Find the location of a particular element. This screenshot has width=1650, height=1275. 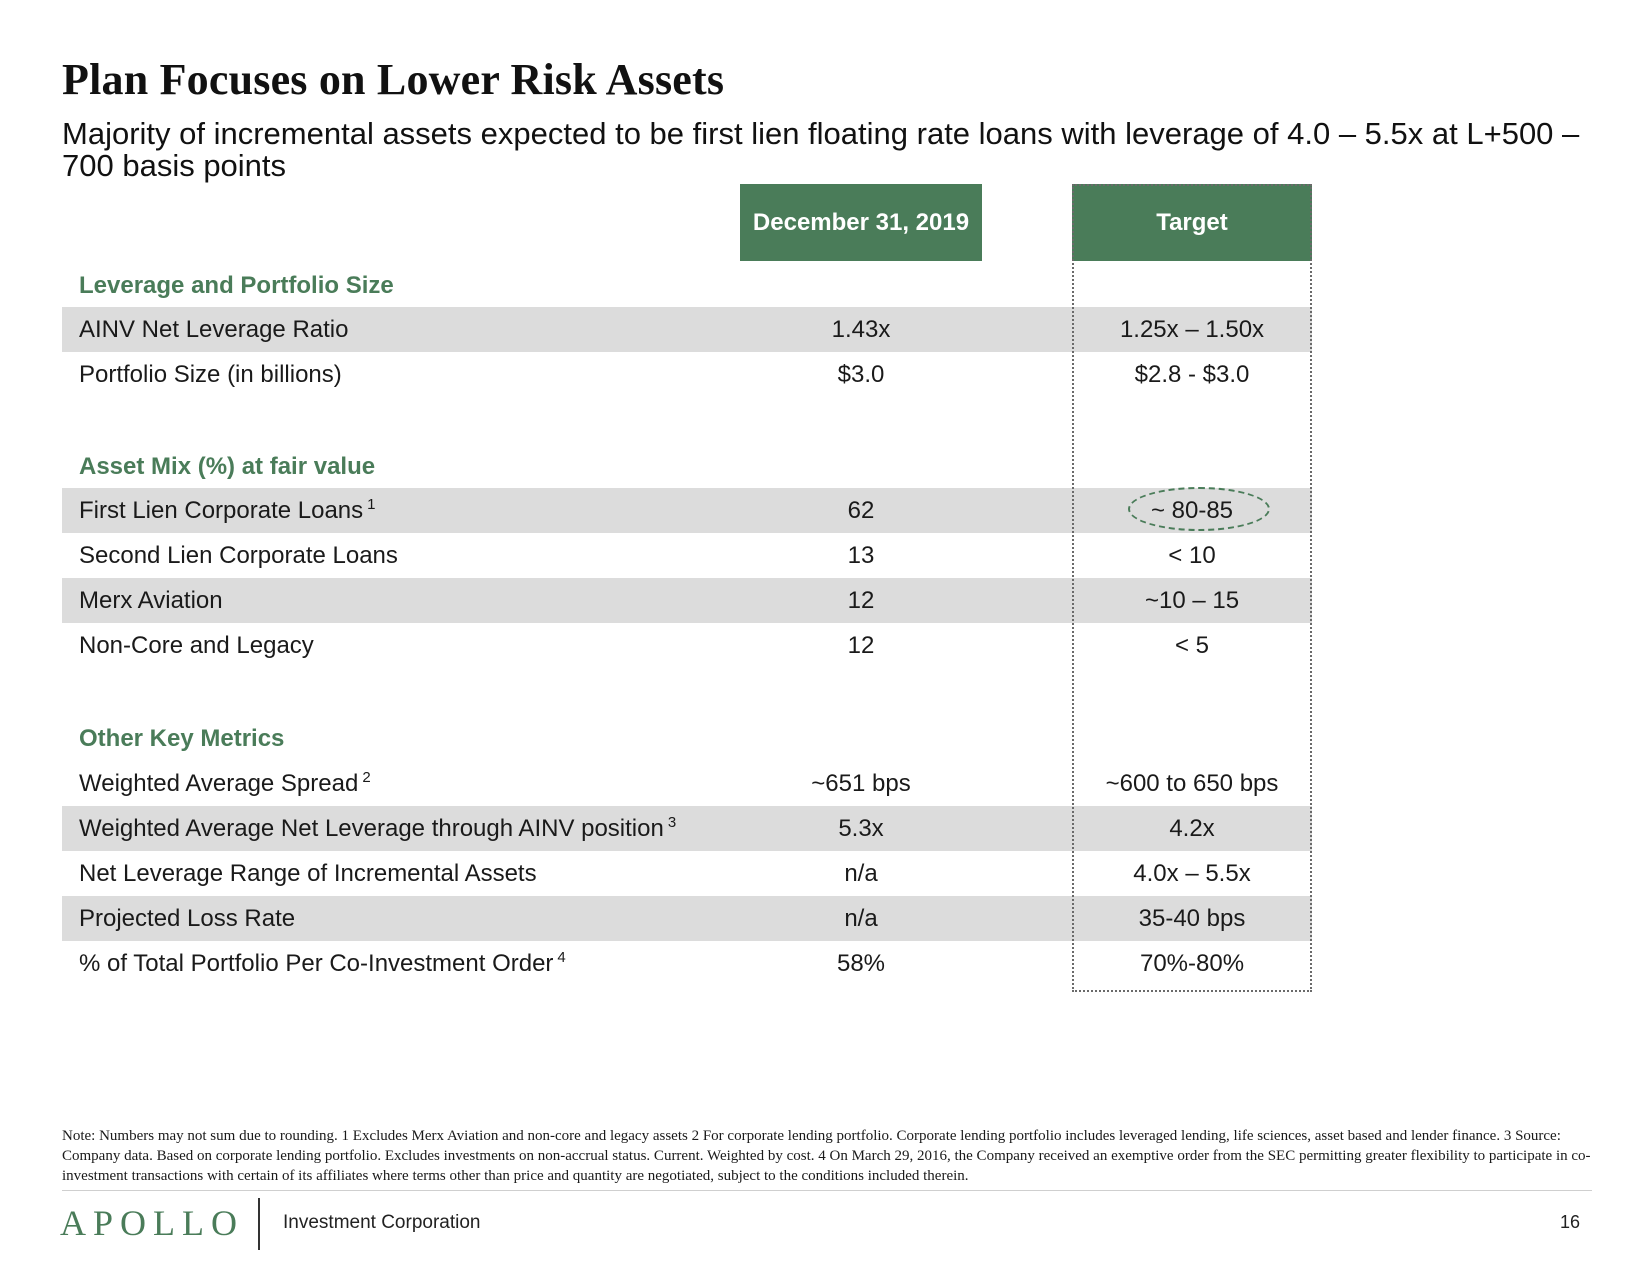

row-label: Portfolio Size (in billions) is located at coordinates (210, 374).